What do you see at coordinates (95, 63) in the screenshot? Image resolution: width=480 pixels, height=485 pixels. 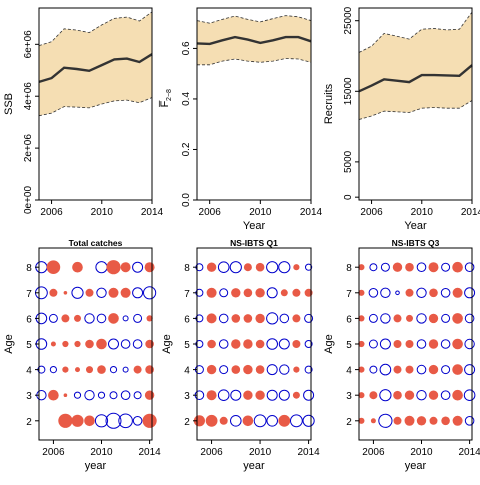 I see `confidence-band` at bounding box center [95, 63].